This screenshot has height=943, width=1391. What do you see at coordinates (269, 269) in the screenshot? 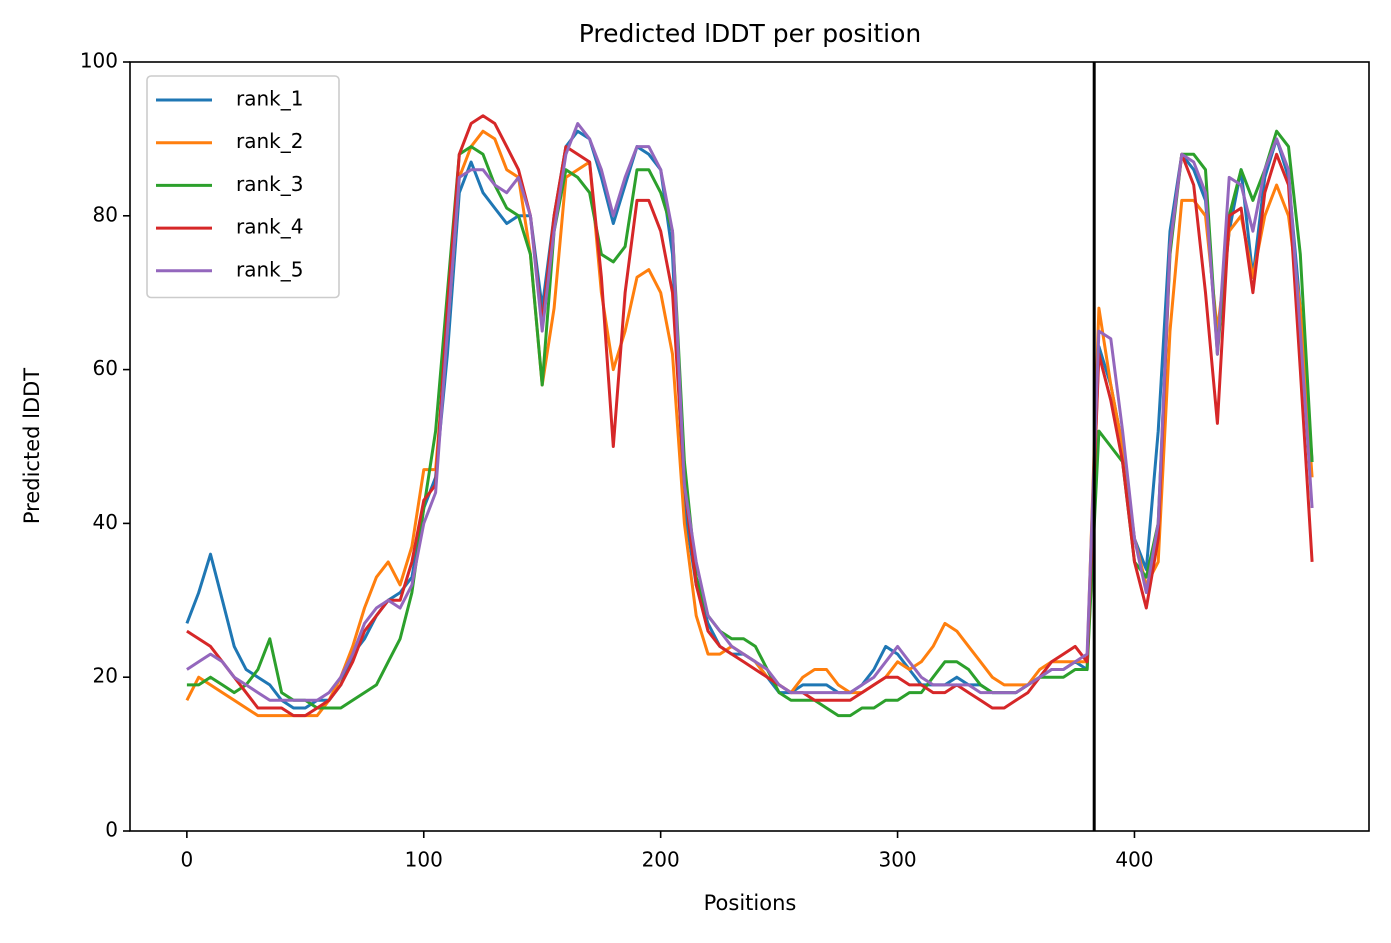
I see `legend-label: rank_5` at bounding box center [269, 269].